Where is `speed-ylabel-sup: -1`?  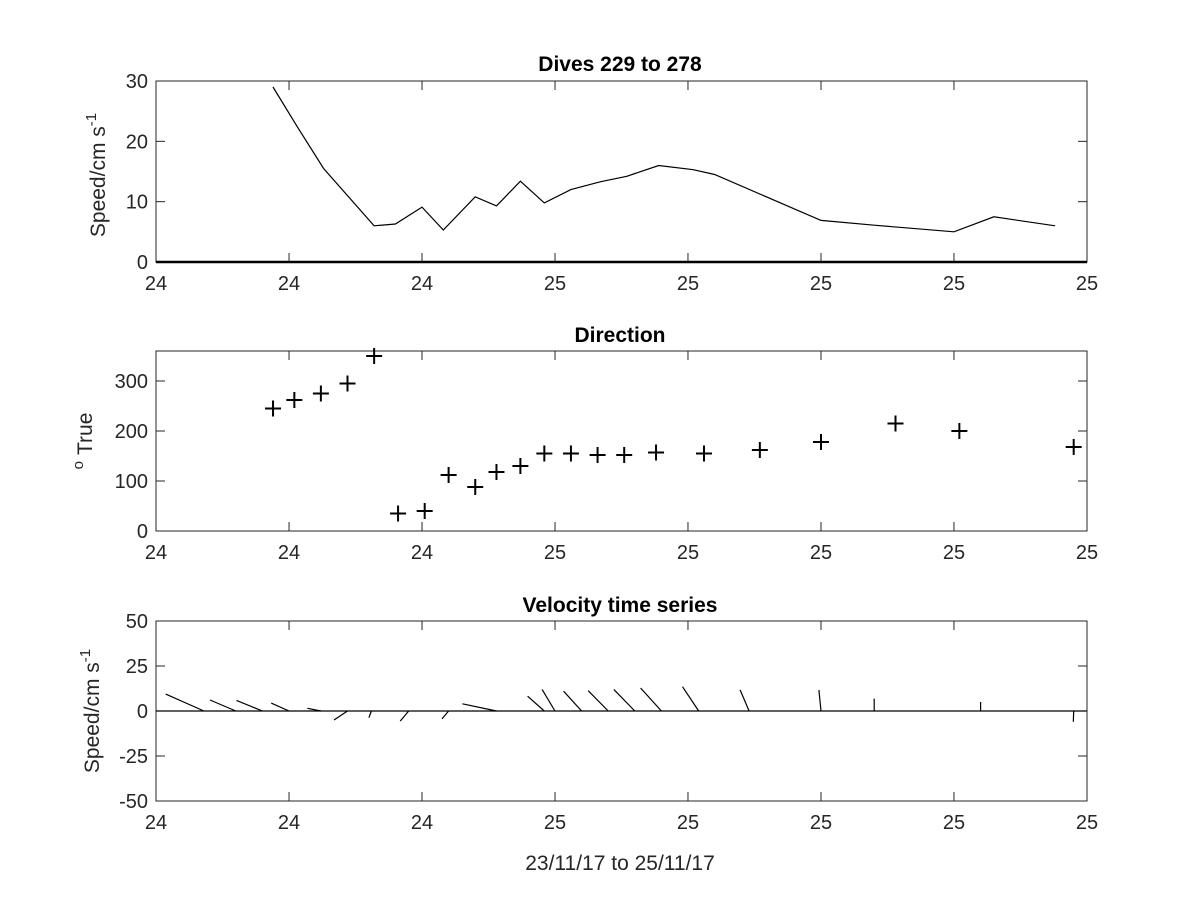
speed-ylabel-sup: -1 is located at coordinates (91, 119).